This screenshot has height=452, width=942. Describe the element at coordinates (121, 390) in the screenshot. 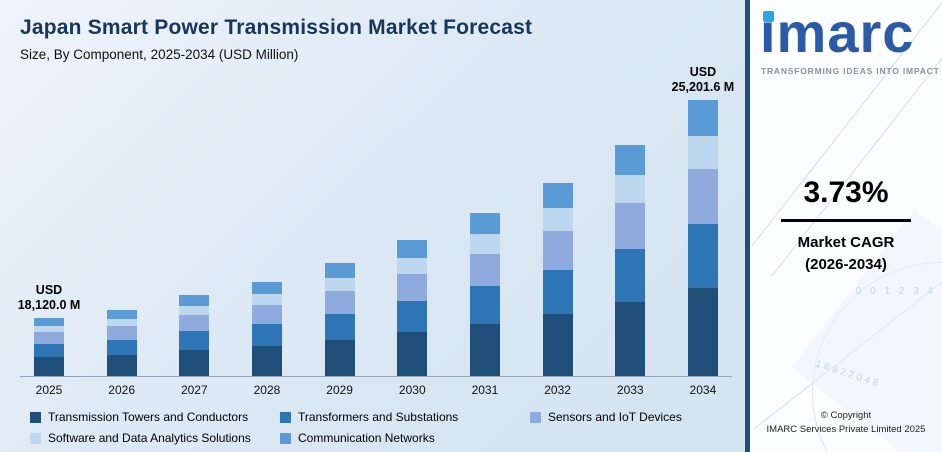

I see `x-label-2026: 2026` at that location.